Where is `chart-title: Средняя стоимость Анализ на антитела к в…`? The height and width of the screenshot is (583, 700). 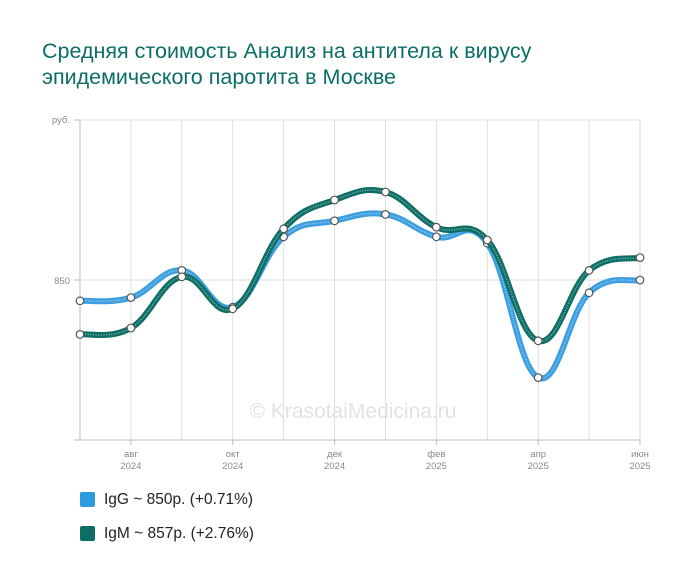
chart-title: Средняя стоимость Анализ на антитела к в… is located at coordinates (287, 64).